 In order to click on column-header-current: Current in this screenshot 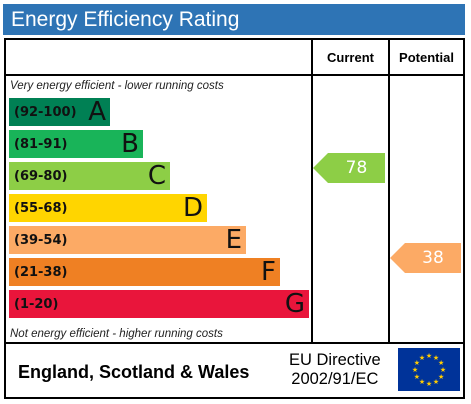, I will do `click(350, 57)`.